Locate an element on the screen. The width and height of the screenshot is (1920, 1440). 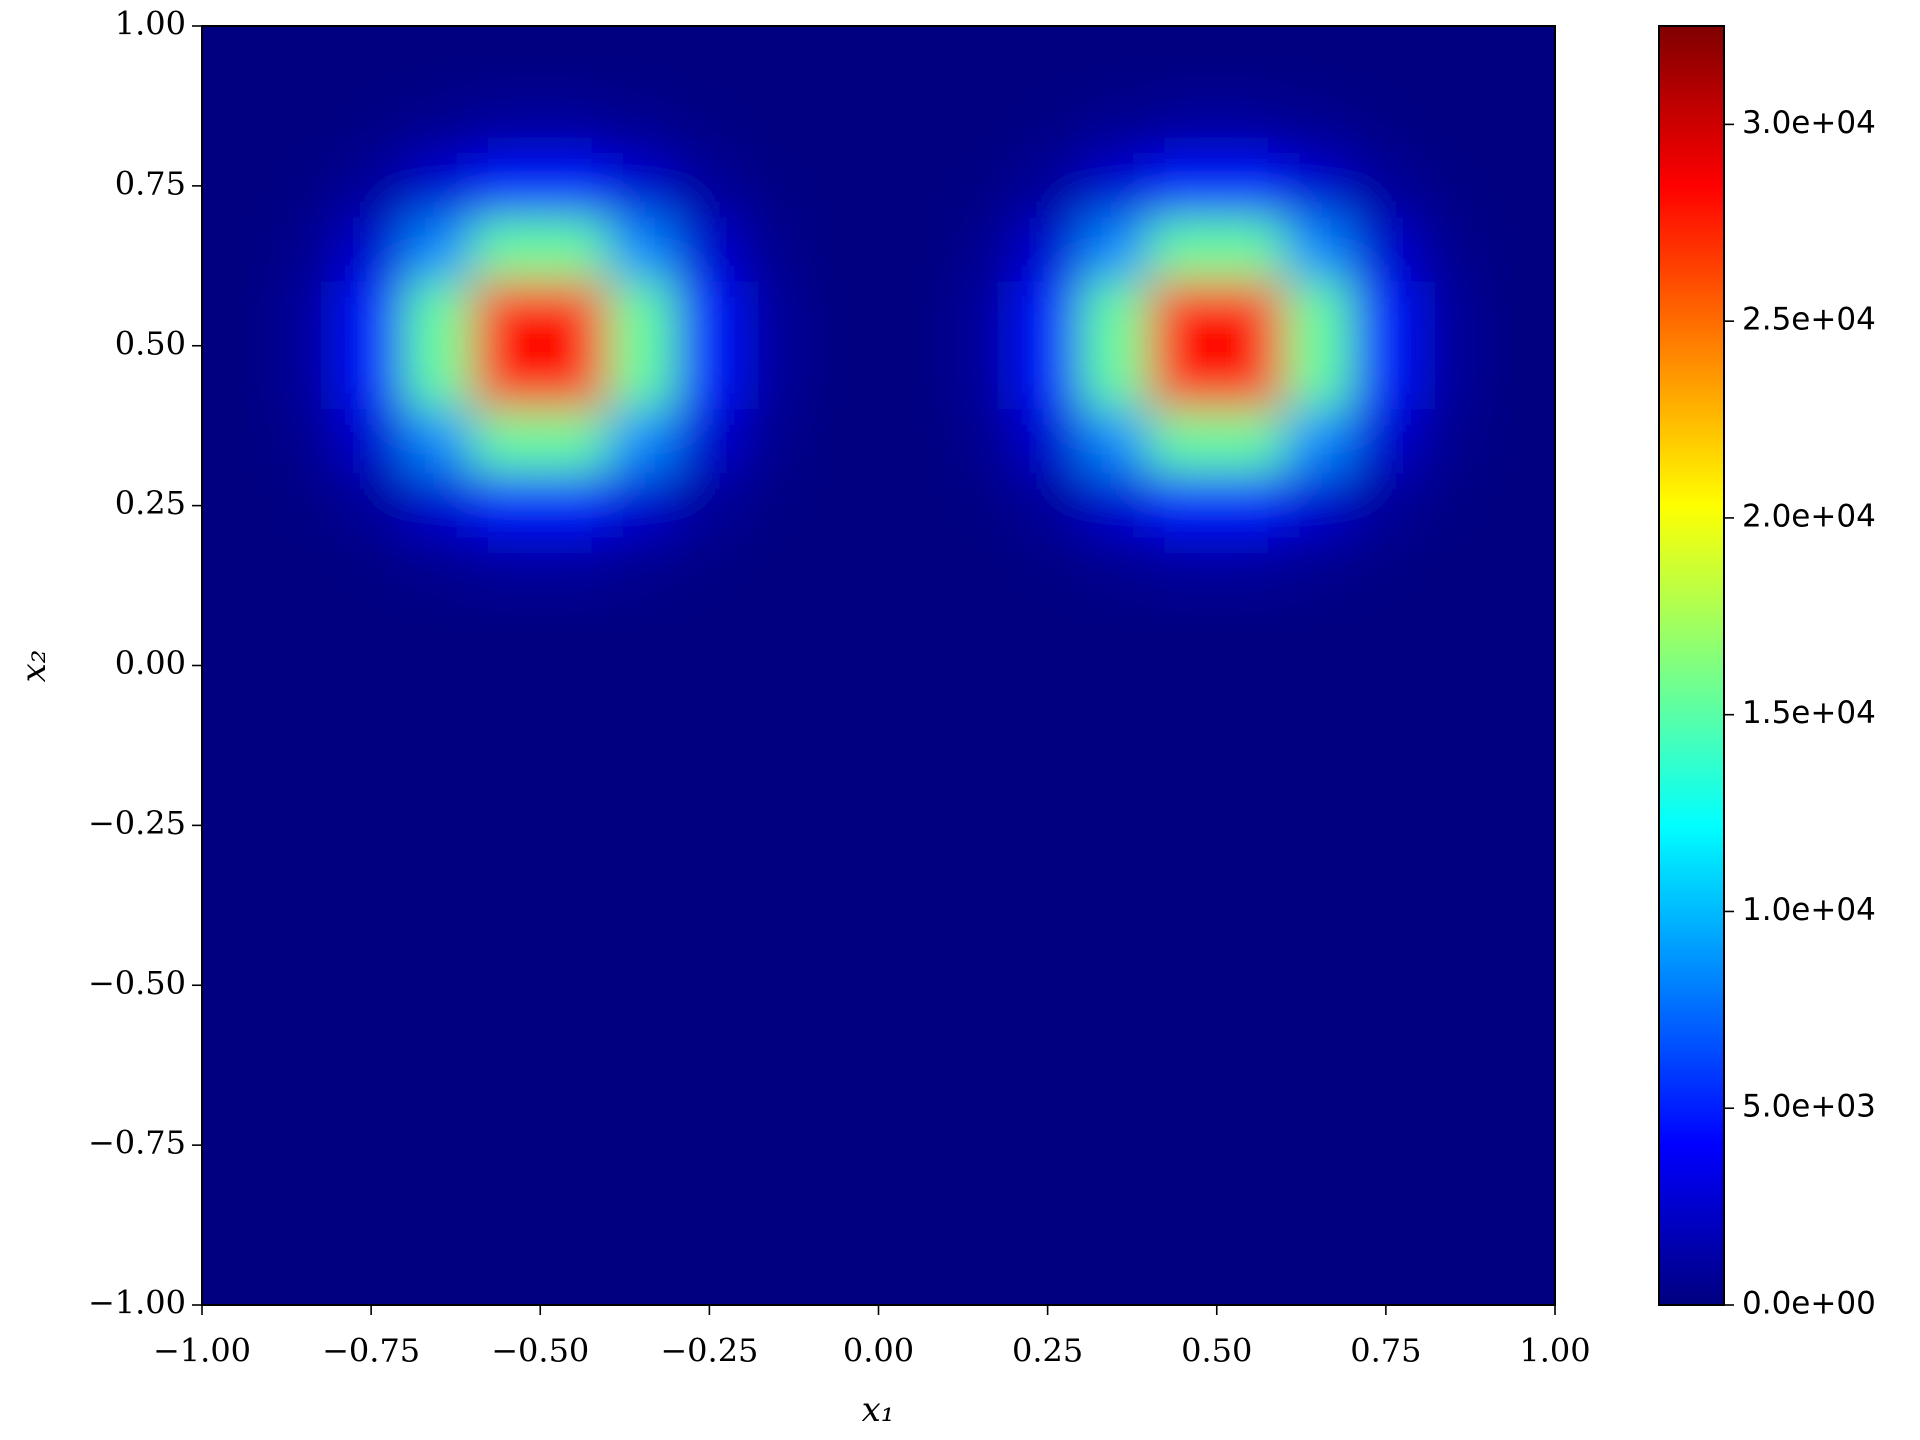
x-axis-label: x₁ is located at coordinates (878, 1410).